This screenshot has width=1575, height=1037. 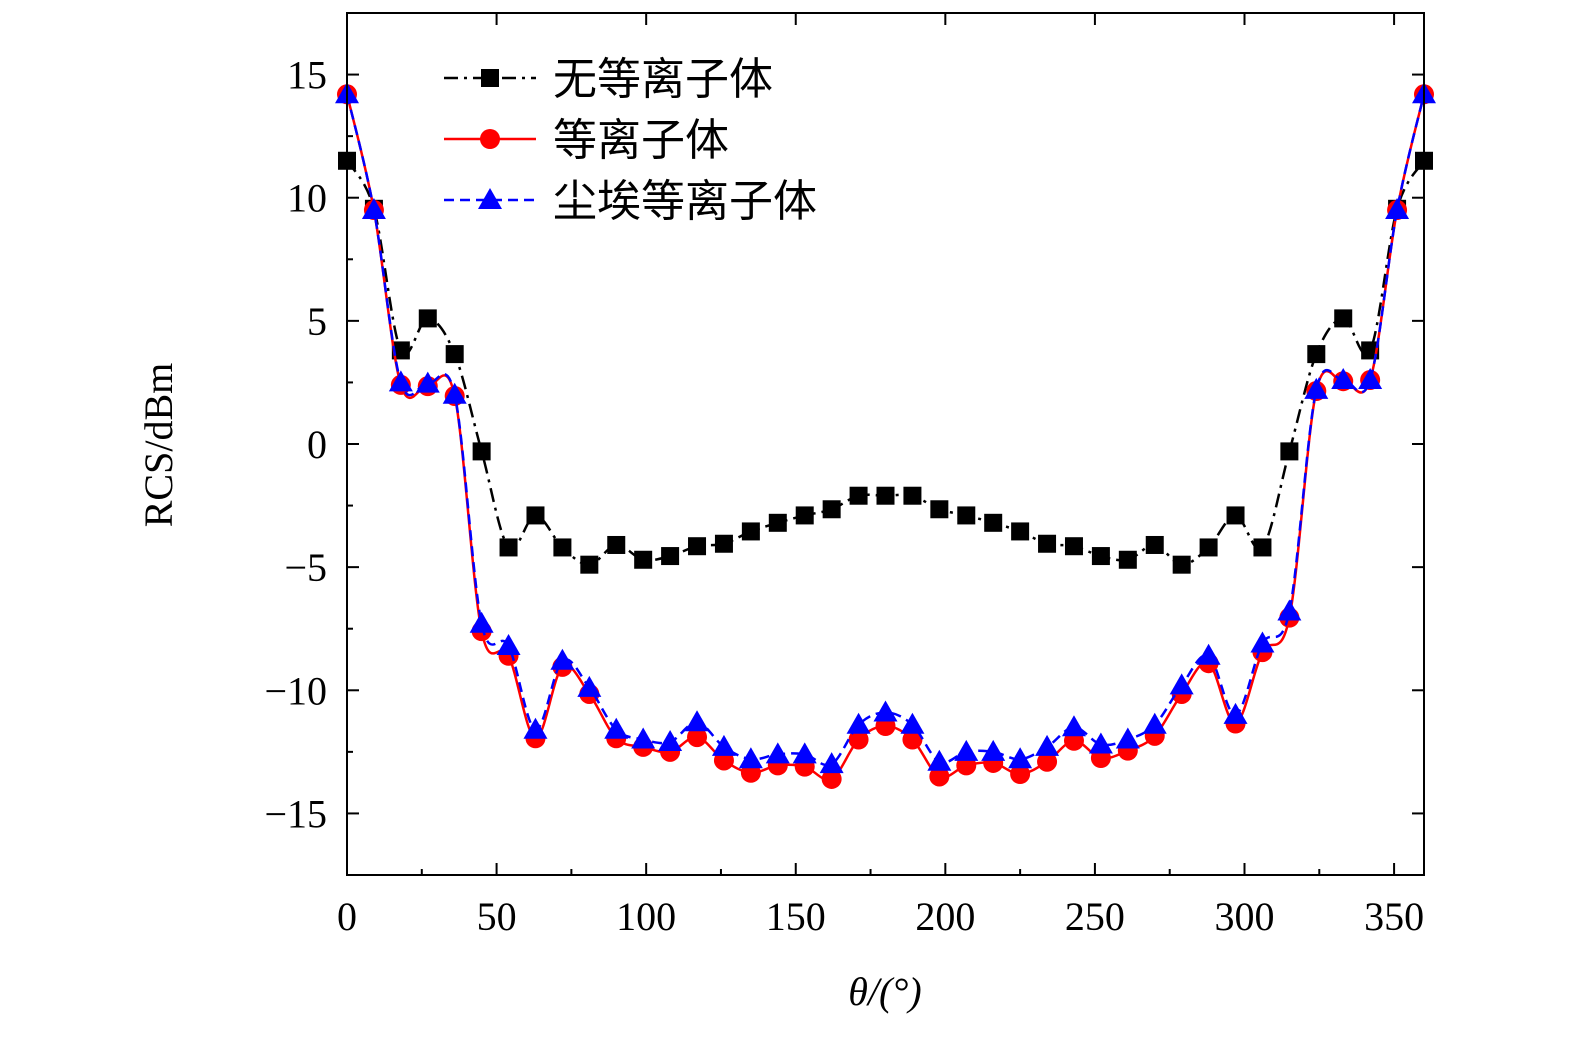 What do you see at coordinates (317, 444) in the screenshot?
I see `y-tick-label: 0` at bounding box center [317, 444].